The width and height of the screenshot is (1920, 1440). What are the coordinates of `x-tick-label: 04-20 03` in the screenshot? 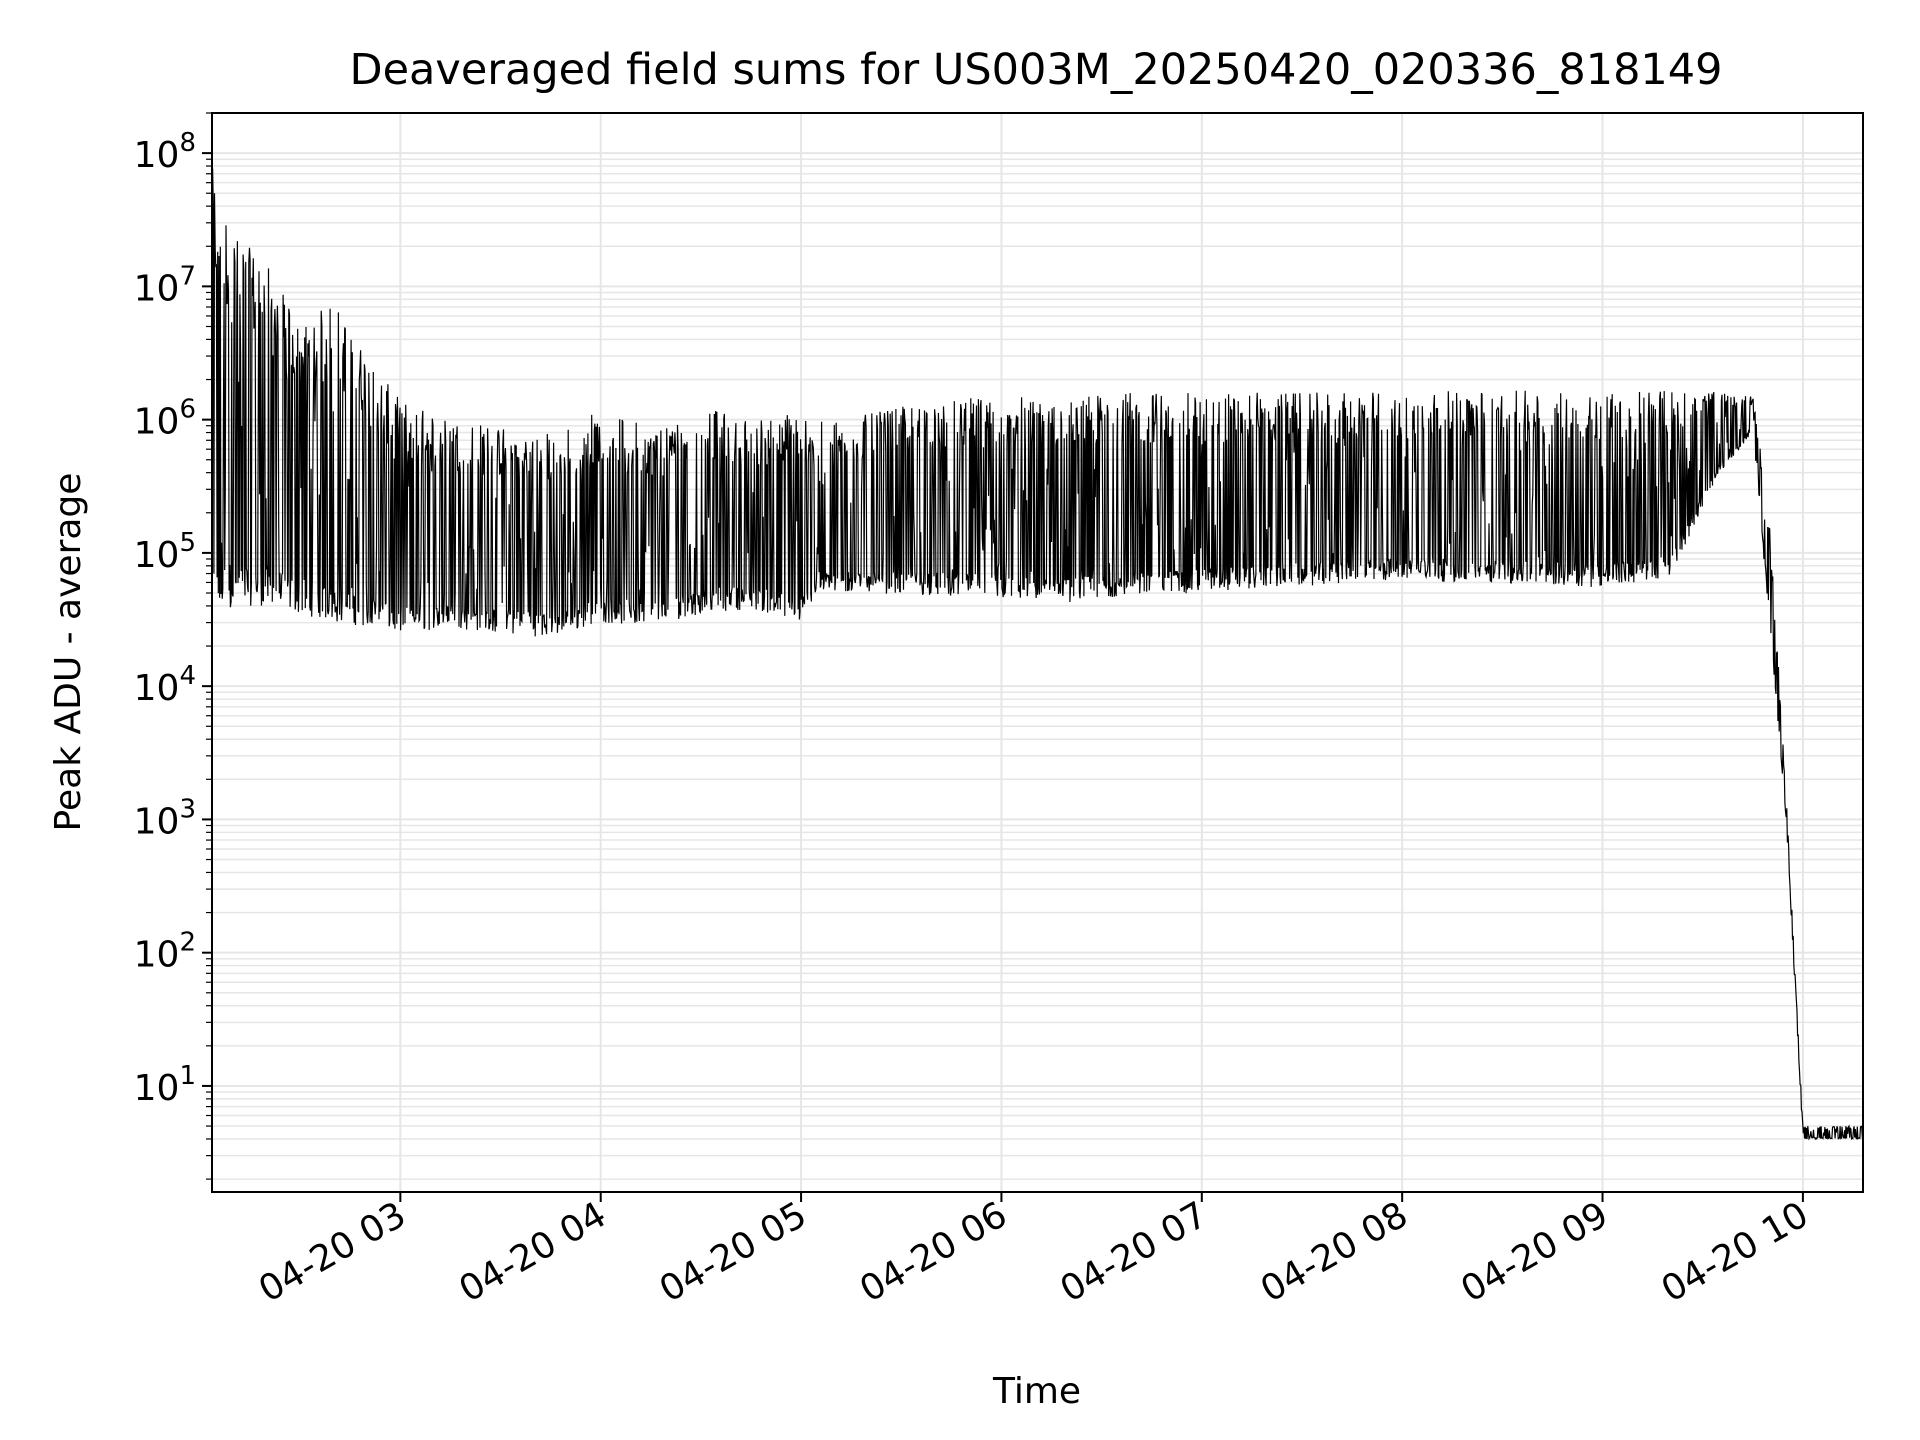 It's located at (332, 1252).